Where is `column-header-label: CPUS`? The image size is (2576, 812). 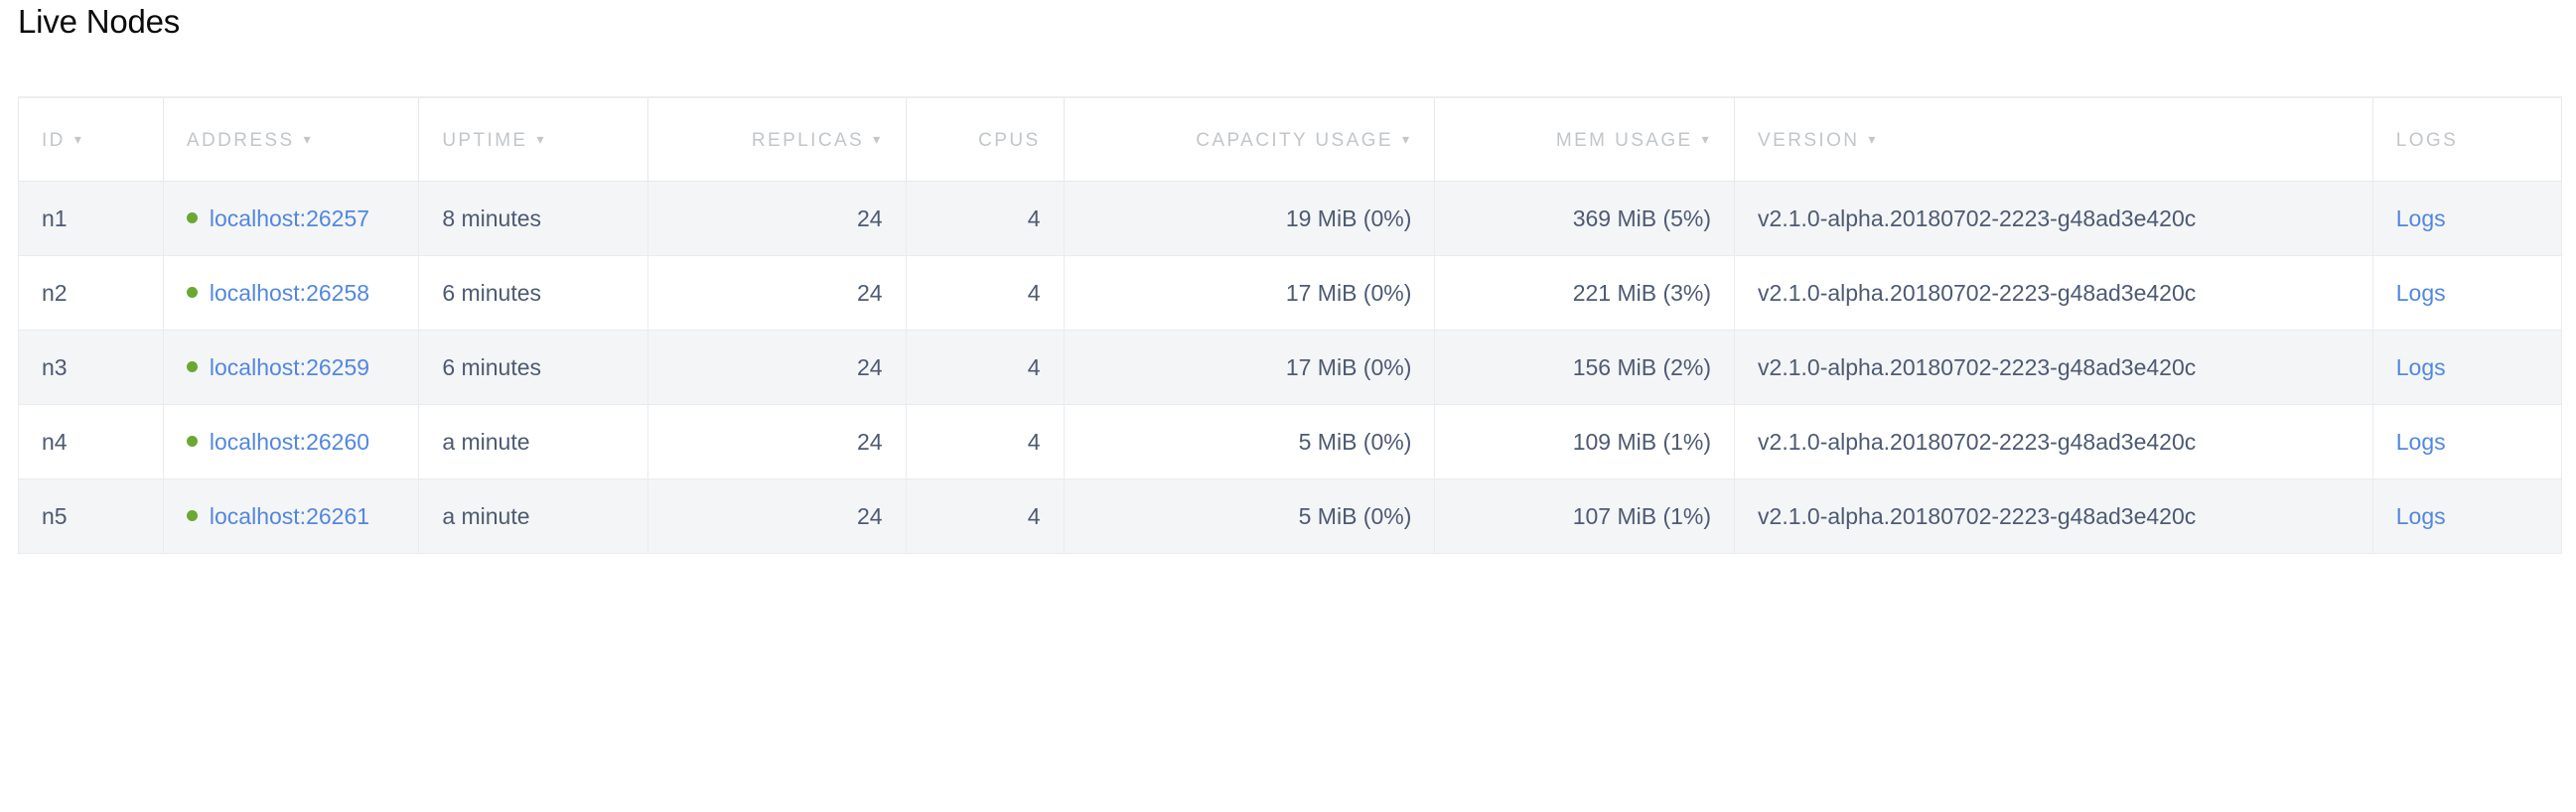
column-header-label: CPUS is located at coordinates (1009, 141).